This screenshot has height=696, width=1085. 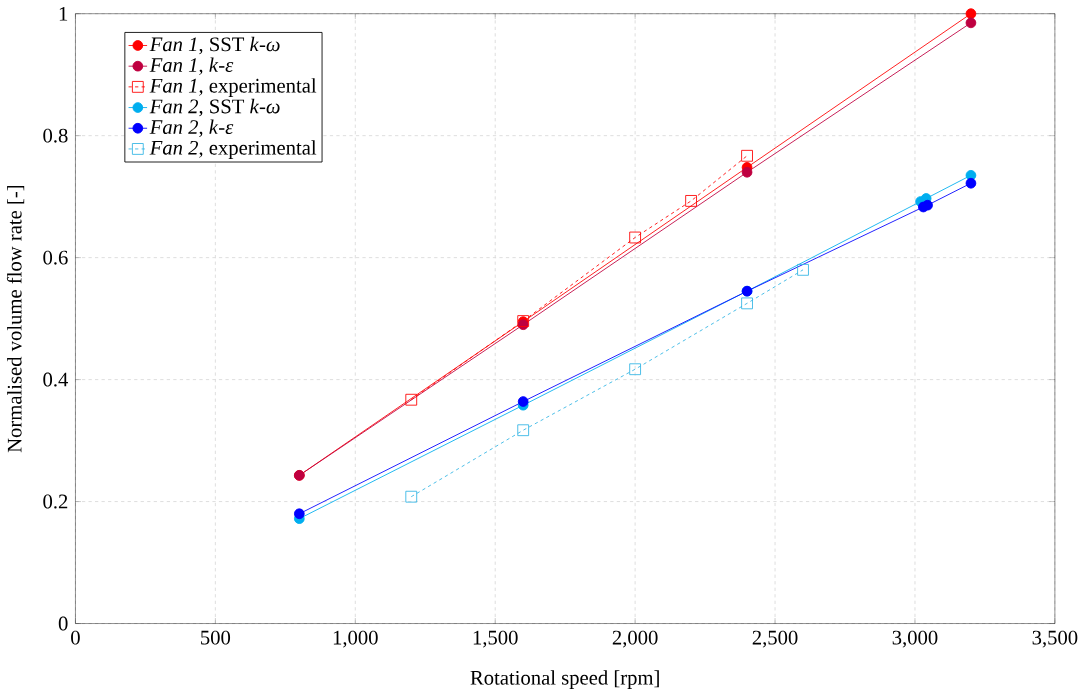 What do you see at coordinates (56, 379) in the screenshot?
I see `y-tick-label: 0.4` at bounding box center [56, 379].